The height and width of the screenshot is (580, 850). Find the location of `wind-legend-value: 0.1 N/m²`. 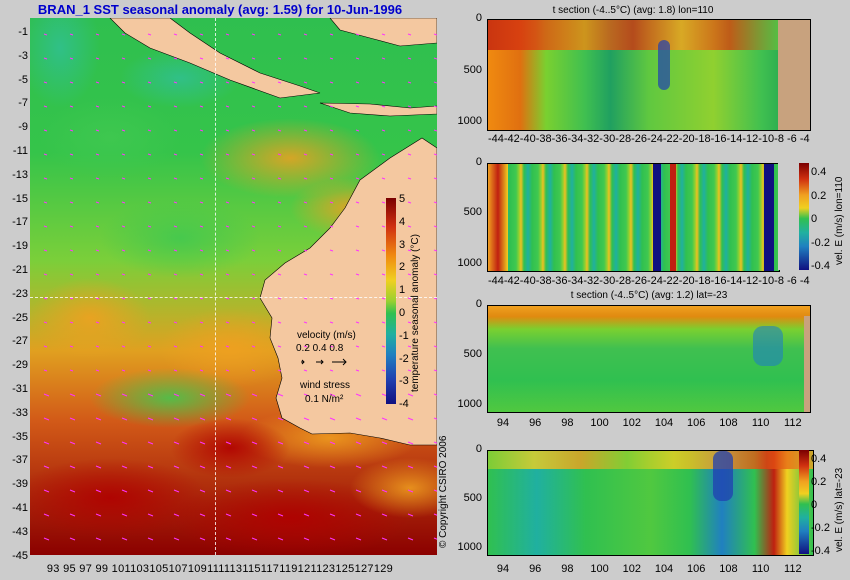

wind-legend-value: 0.1 N/m² is located at coordinates (324, 399).